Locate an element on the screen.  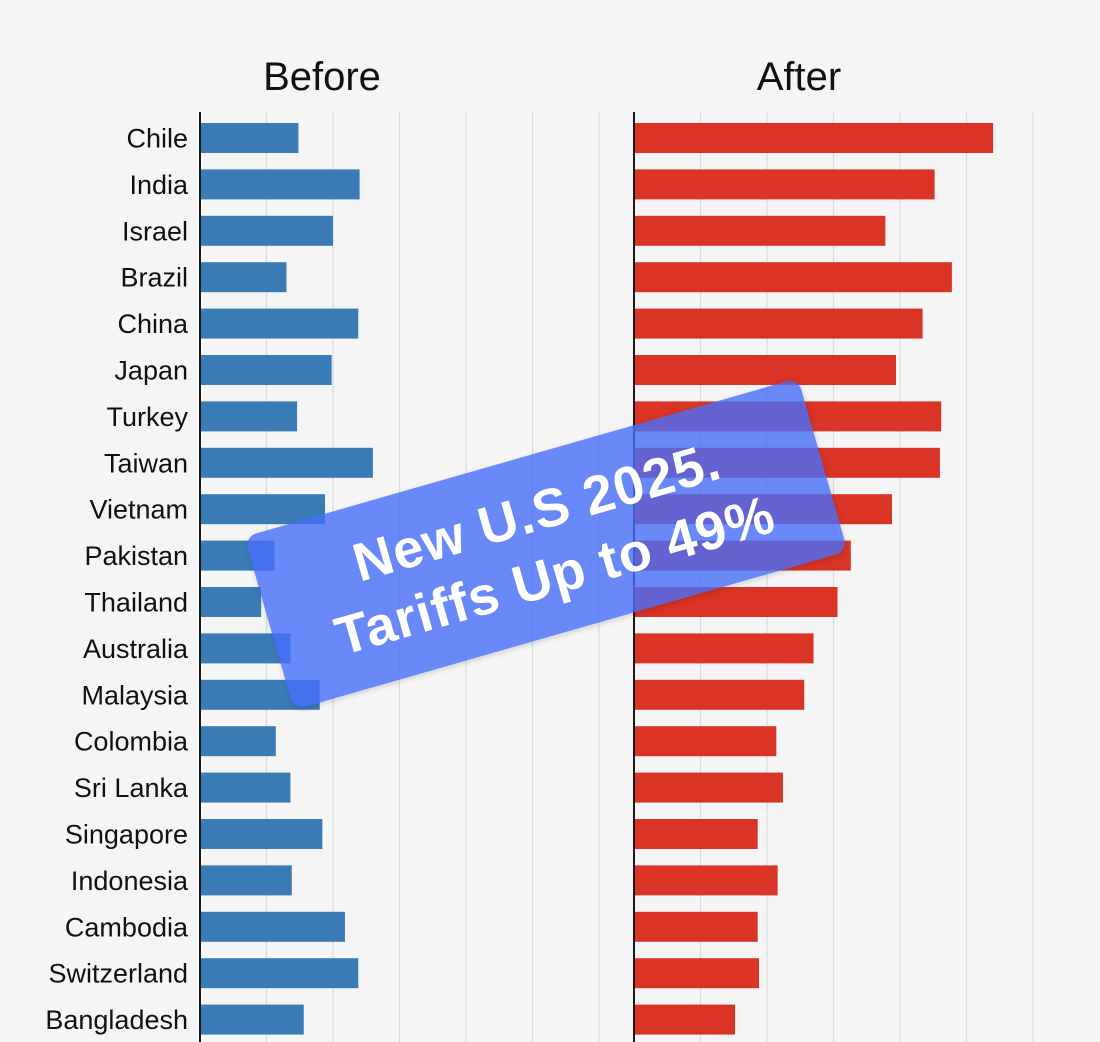
category-label: Cambodia is located at coordinates (127, 927).